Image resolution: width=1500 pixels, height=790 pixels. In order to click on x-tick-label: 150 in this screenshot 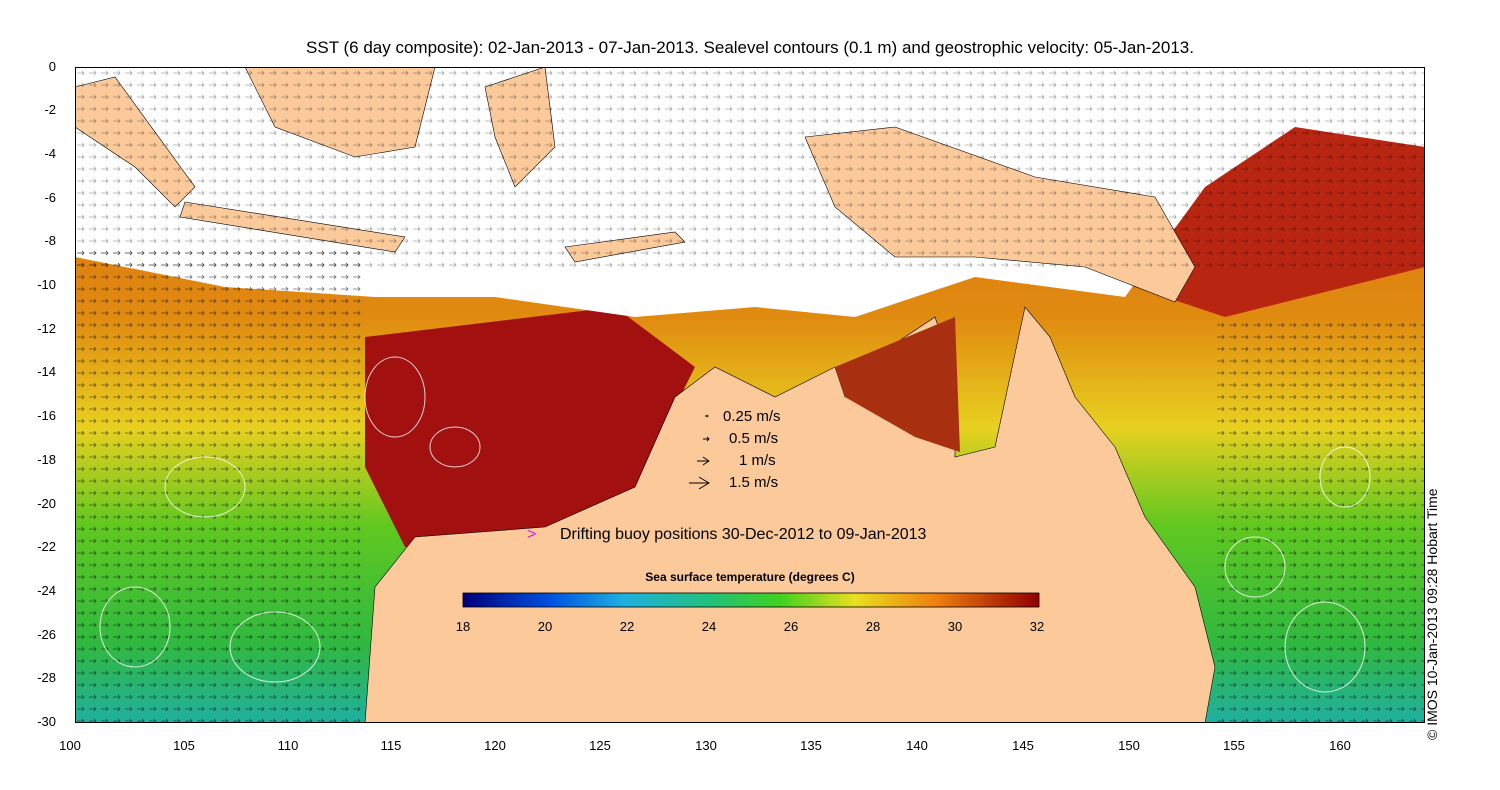, I will do `click(1129, 745)`.